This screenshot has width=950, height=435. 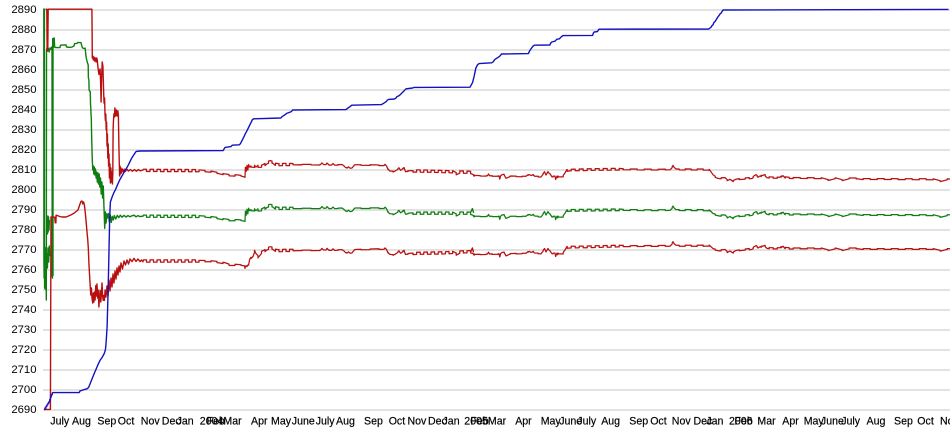 I want to click on svg-text: 2850, so click(x=23, y=90).